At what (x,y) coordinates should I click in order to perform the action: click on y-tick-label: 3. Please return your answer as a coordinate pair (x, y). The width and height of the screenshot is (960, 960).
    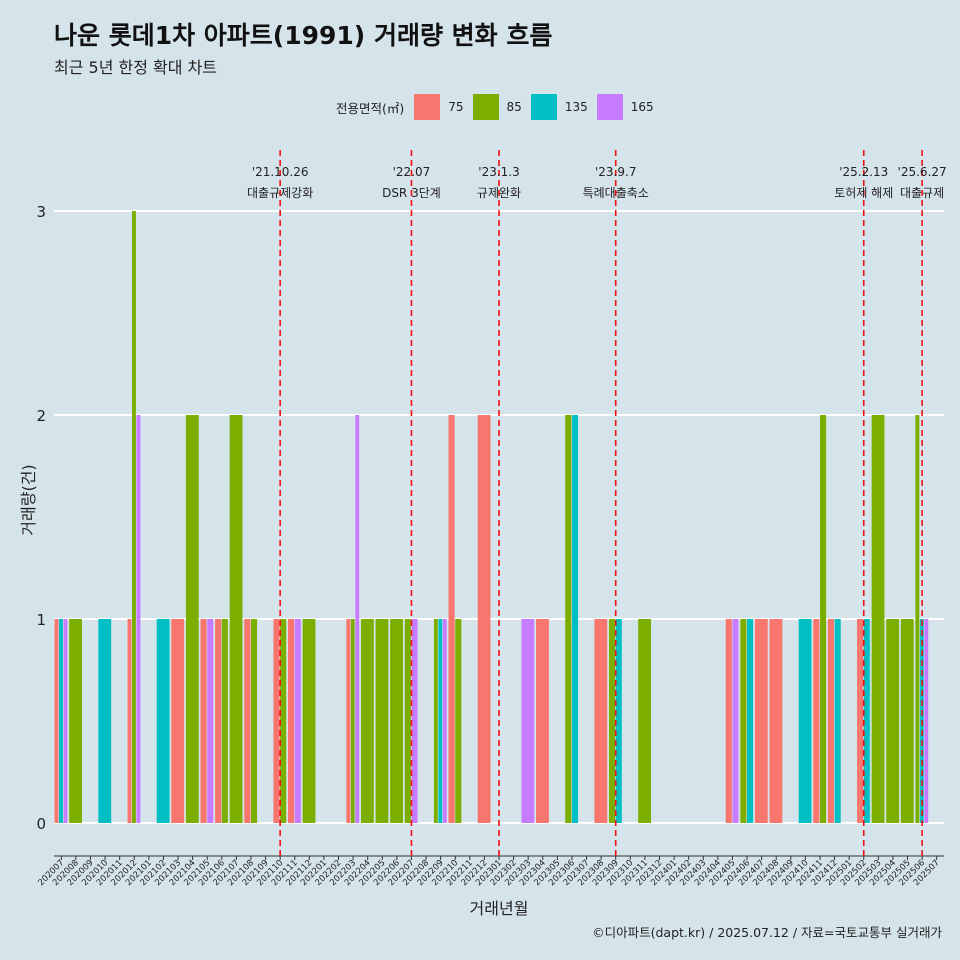
    Looking at the image, I should click on (41, 212).